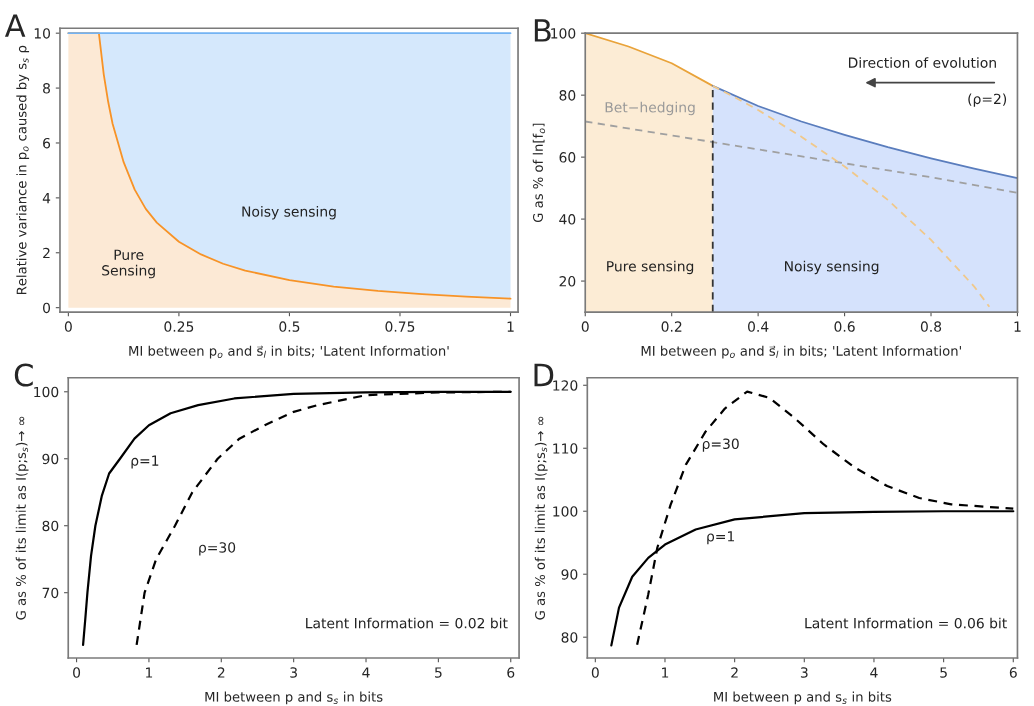 The width and height of the screenshot is (1034, 706). What do you see at coordinates (542, 30) in the screenshot?
I see `chart-title: B` at bounding box center [542, 30].